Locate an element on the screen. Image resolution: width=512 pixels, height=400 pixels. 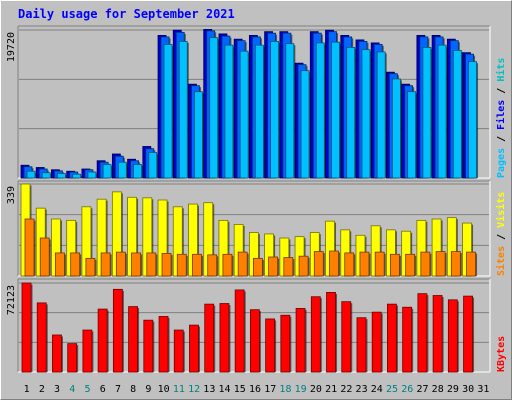
x-tick-label-day-14: 14 is located at coordinates (225, 389).